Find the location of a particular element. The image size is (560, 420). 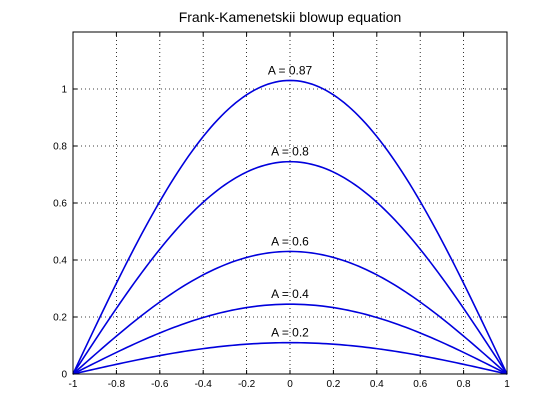

curve-label: A = 0.6 is located at coordinates (290, 241).